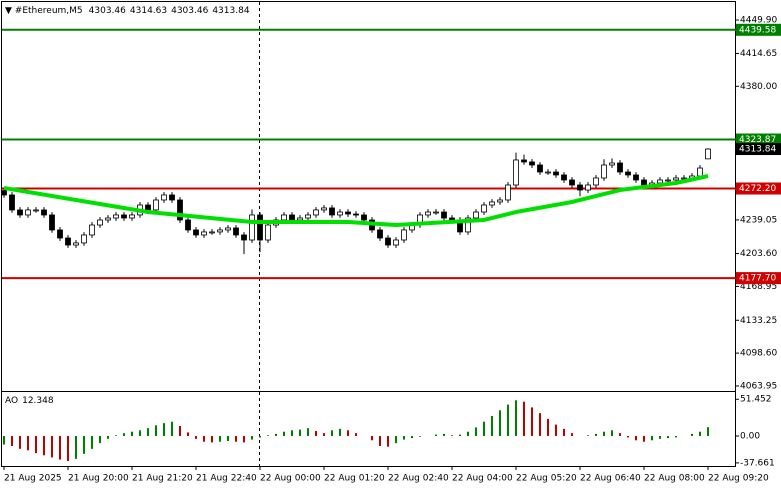 The height and width of the screenshot is (489, 781). Describe the element at coordinates (674, 479) in the screenshot. I see `x-tick-label: 22 Aug 08:00` at that location.